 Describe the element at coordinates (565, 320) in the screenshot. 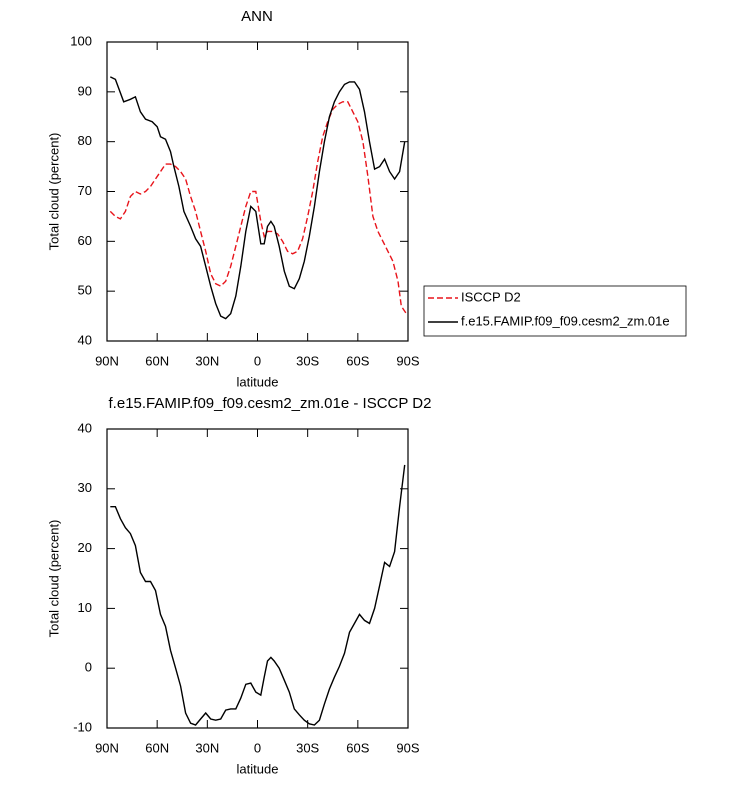

I see `legend-label: f.e15.FAMIP.f09_f09.cesm2_zm.01e` at that location.